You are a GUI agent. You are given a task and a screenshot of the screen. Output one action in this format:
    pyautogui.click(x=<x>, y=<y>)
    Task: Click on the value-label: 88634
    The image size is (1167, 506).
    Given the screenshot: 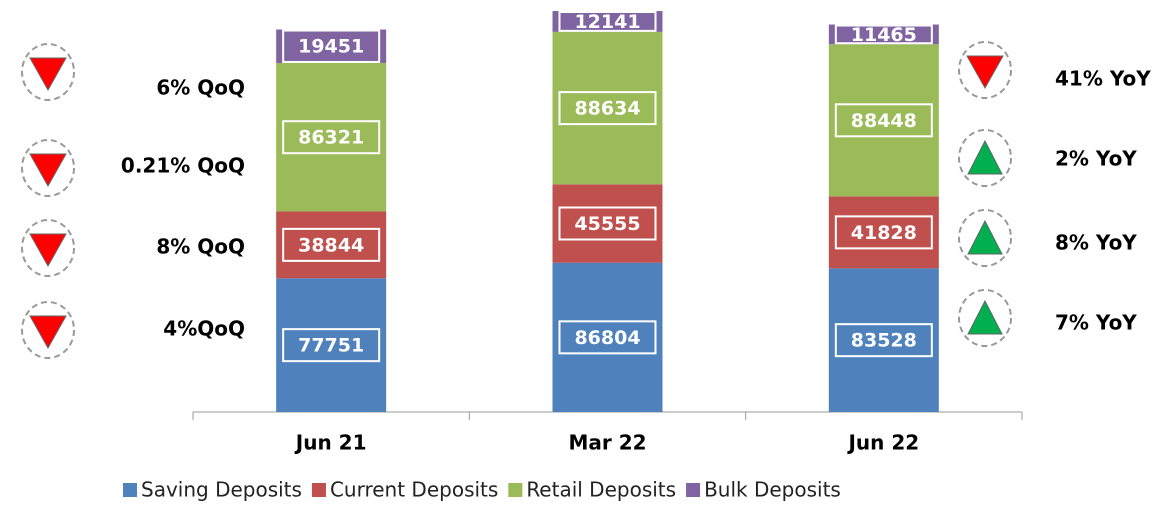 What is the action you would take?
    pyautogui.click(x=607, y=109)
    